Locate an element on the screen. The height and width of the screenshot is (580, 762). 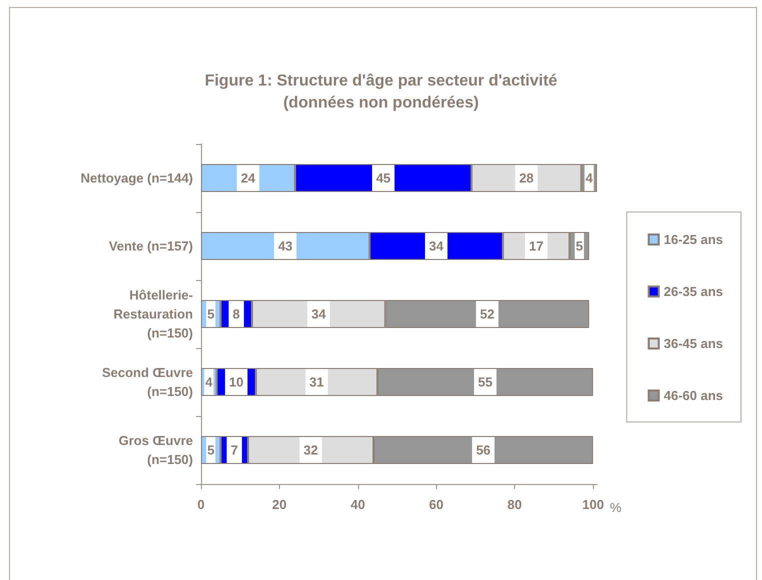
data-label: 55 is located at coordinates (485, 382).